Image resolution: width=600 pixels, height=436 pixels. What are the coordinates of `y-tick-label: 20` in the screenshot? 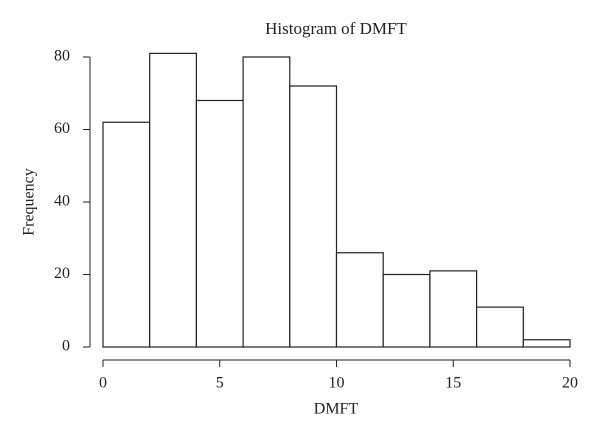 It's located at (62, 273).